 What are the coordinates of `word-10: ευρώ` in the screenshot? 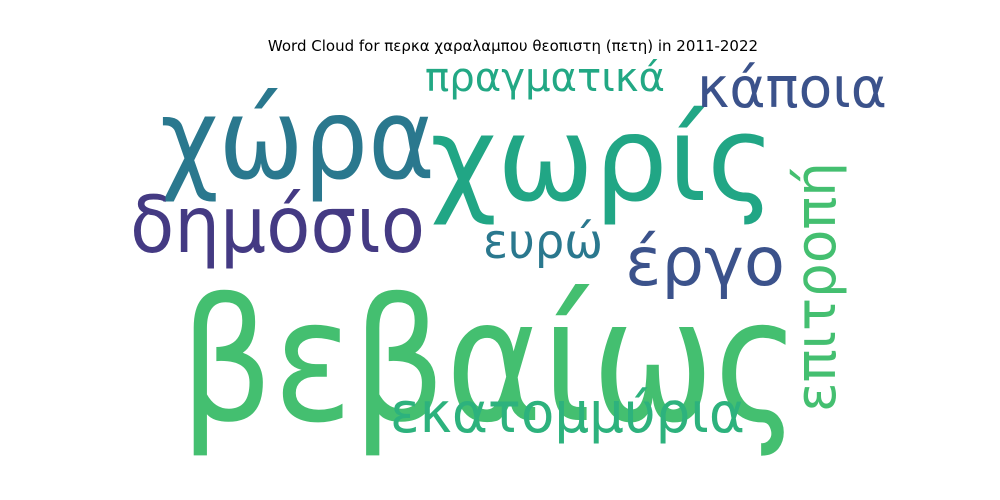 It's located at (543, 242).